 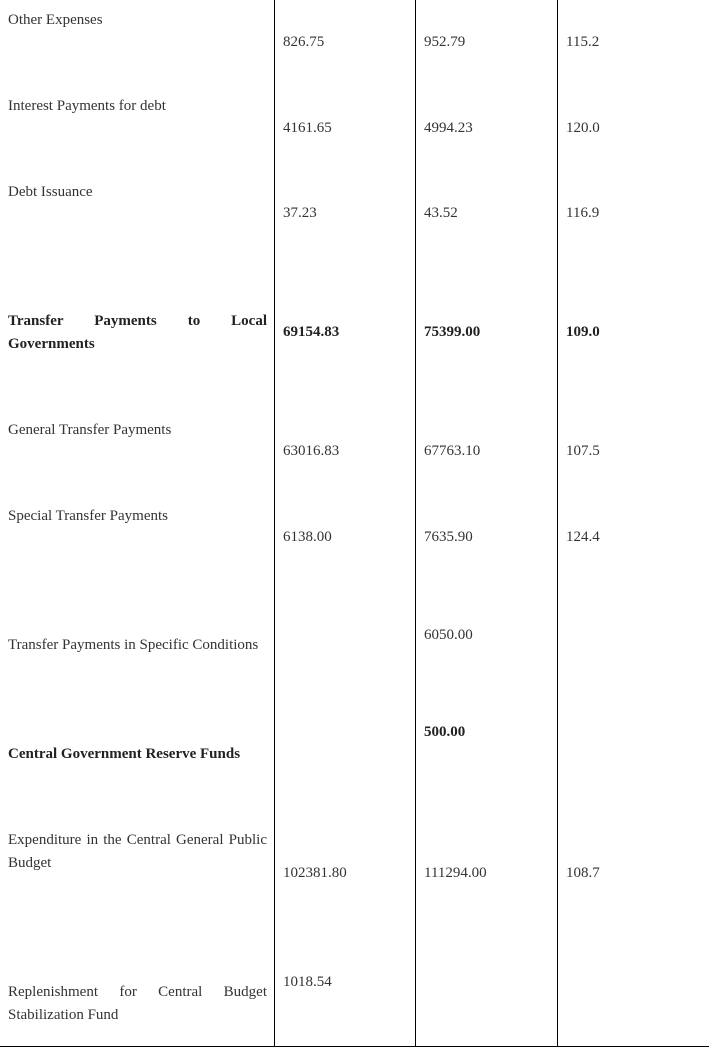 I want to click on cell-value: 75399.00, so click(x=452, y=332).